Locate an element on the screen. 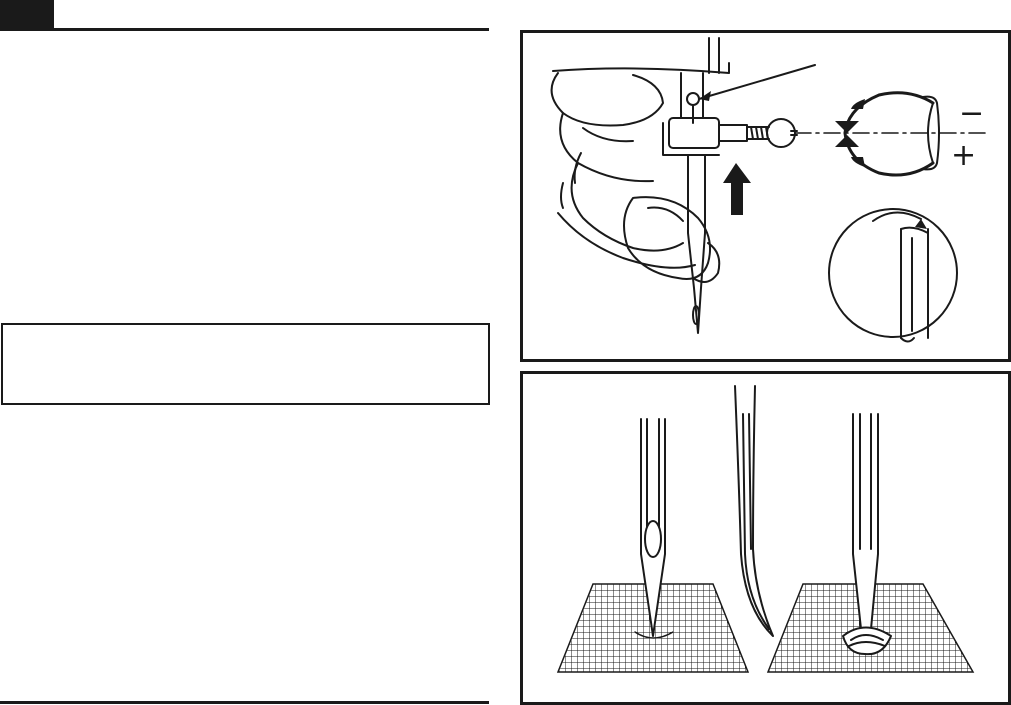 Image resolution: width=1011 pixels, height=705 pixels. needle-clamp-screw-icon is located at coordinates (730, 136).